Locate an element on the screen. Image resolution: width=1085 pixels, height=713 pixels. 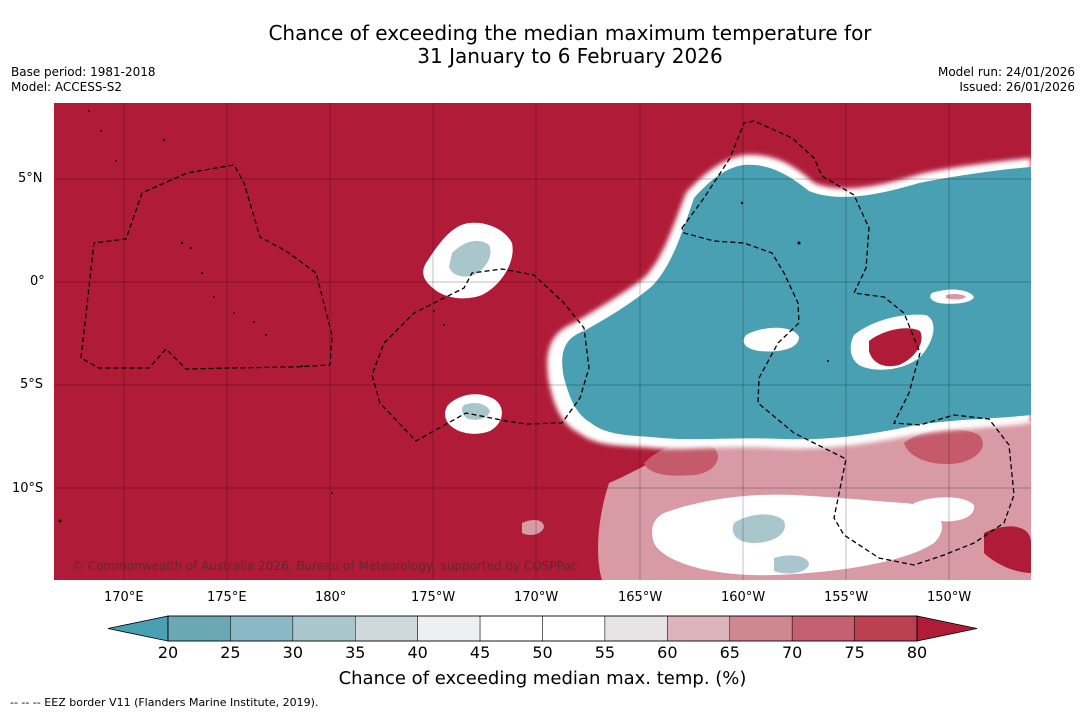
colorbar-tick-label: 40 is located at coordinates (417, 652).